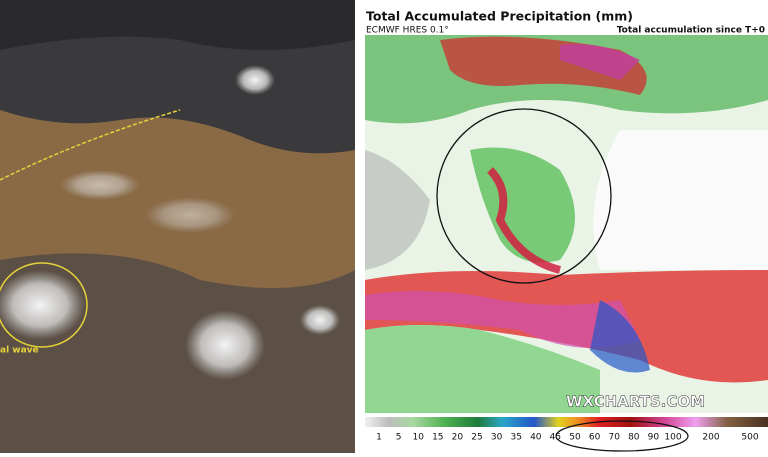 This screenshot has width=768, height=457. What do you see at coordinates (360, 226) in the screenshot?
I see `divider` at bounding box center [360, 226].